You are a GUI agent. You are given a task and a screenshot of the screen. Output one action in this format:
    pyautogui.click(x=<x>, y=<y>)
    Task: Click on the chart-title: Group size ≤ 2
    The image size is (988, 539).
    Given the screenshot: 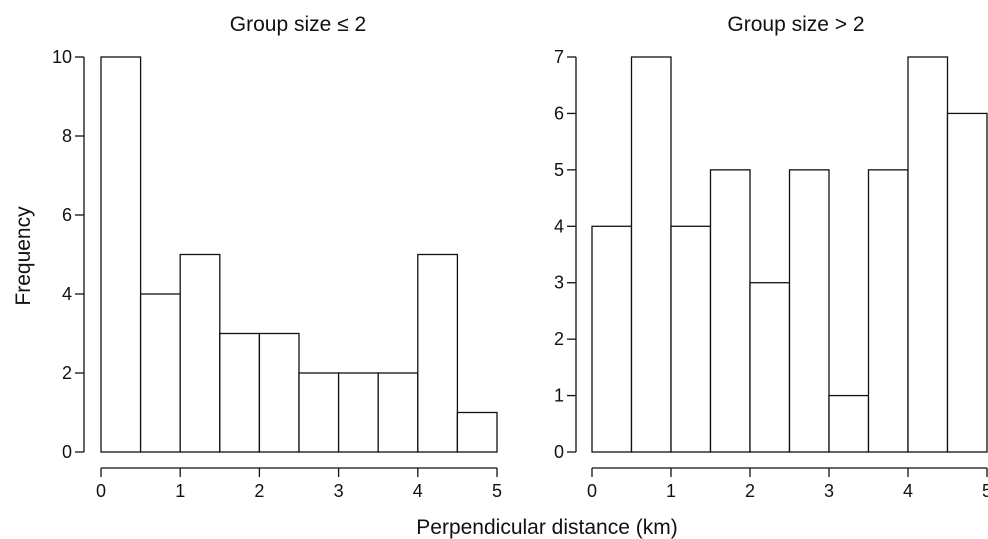 What is the action you would take?
    pyautogui.click(x=298, y=24)
    